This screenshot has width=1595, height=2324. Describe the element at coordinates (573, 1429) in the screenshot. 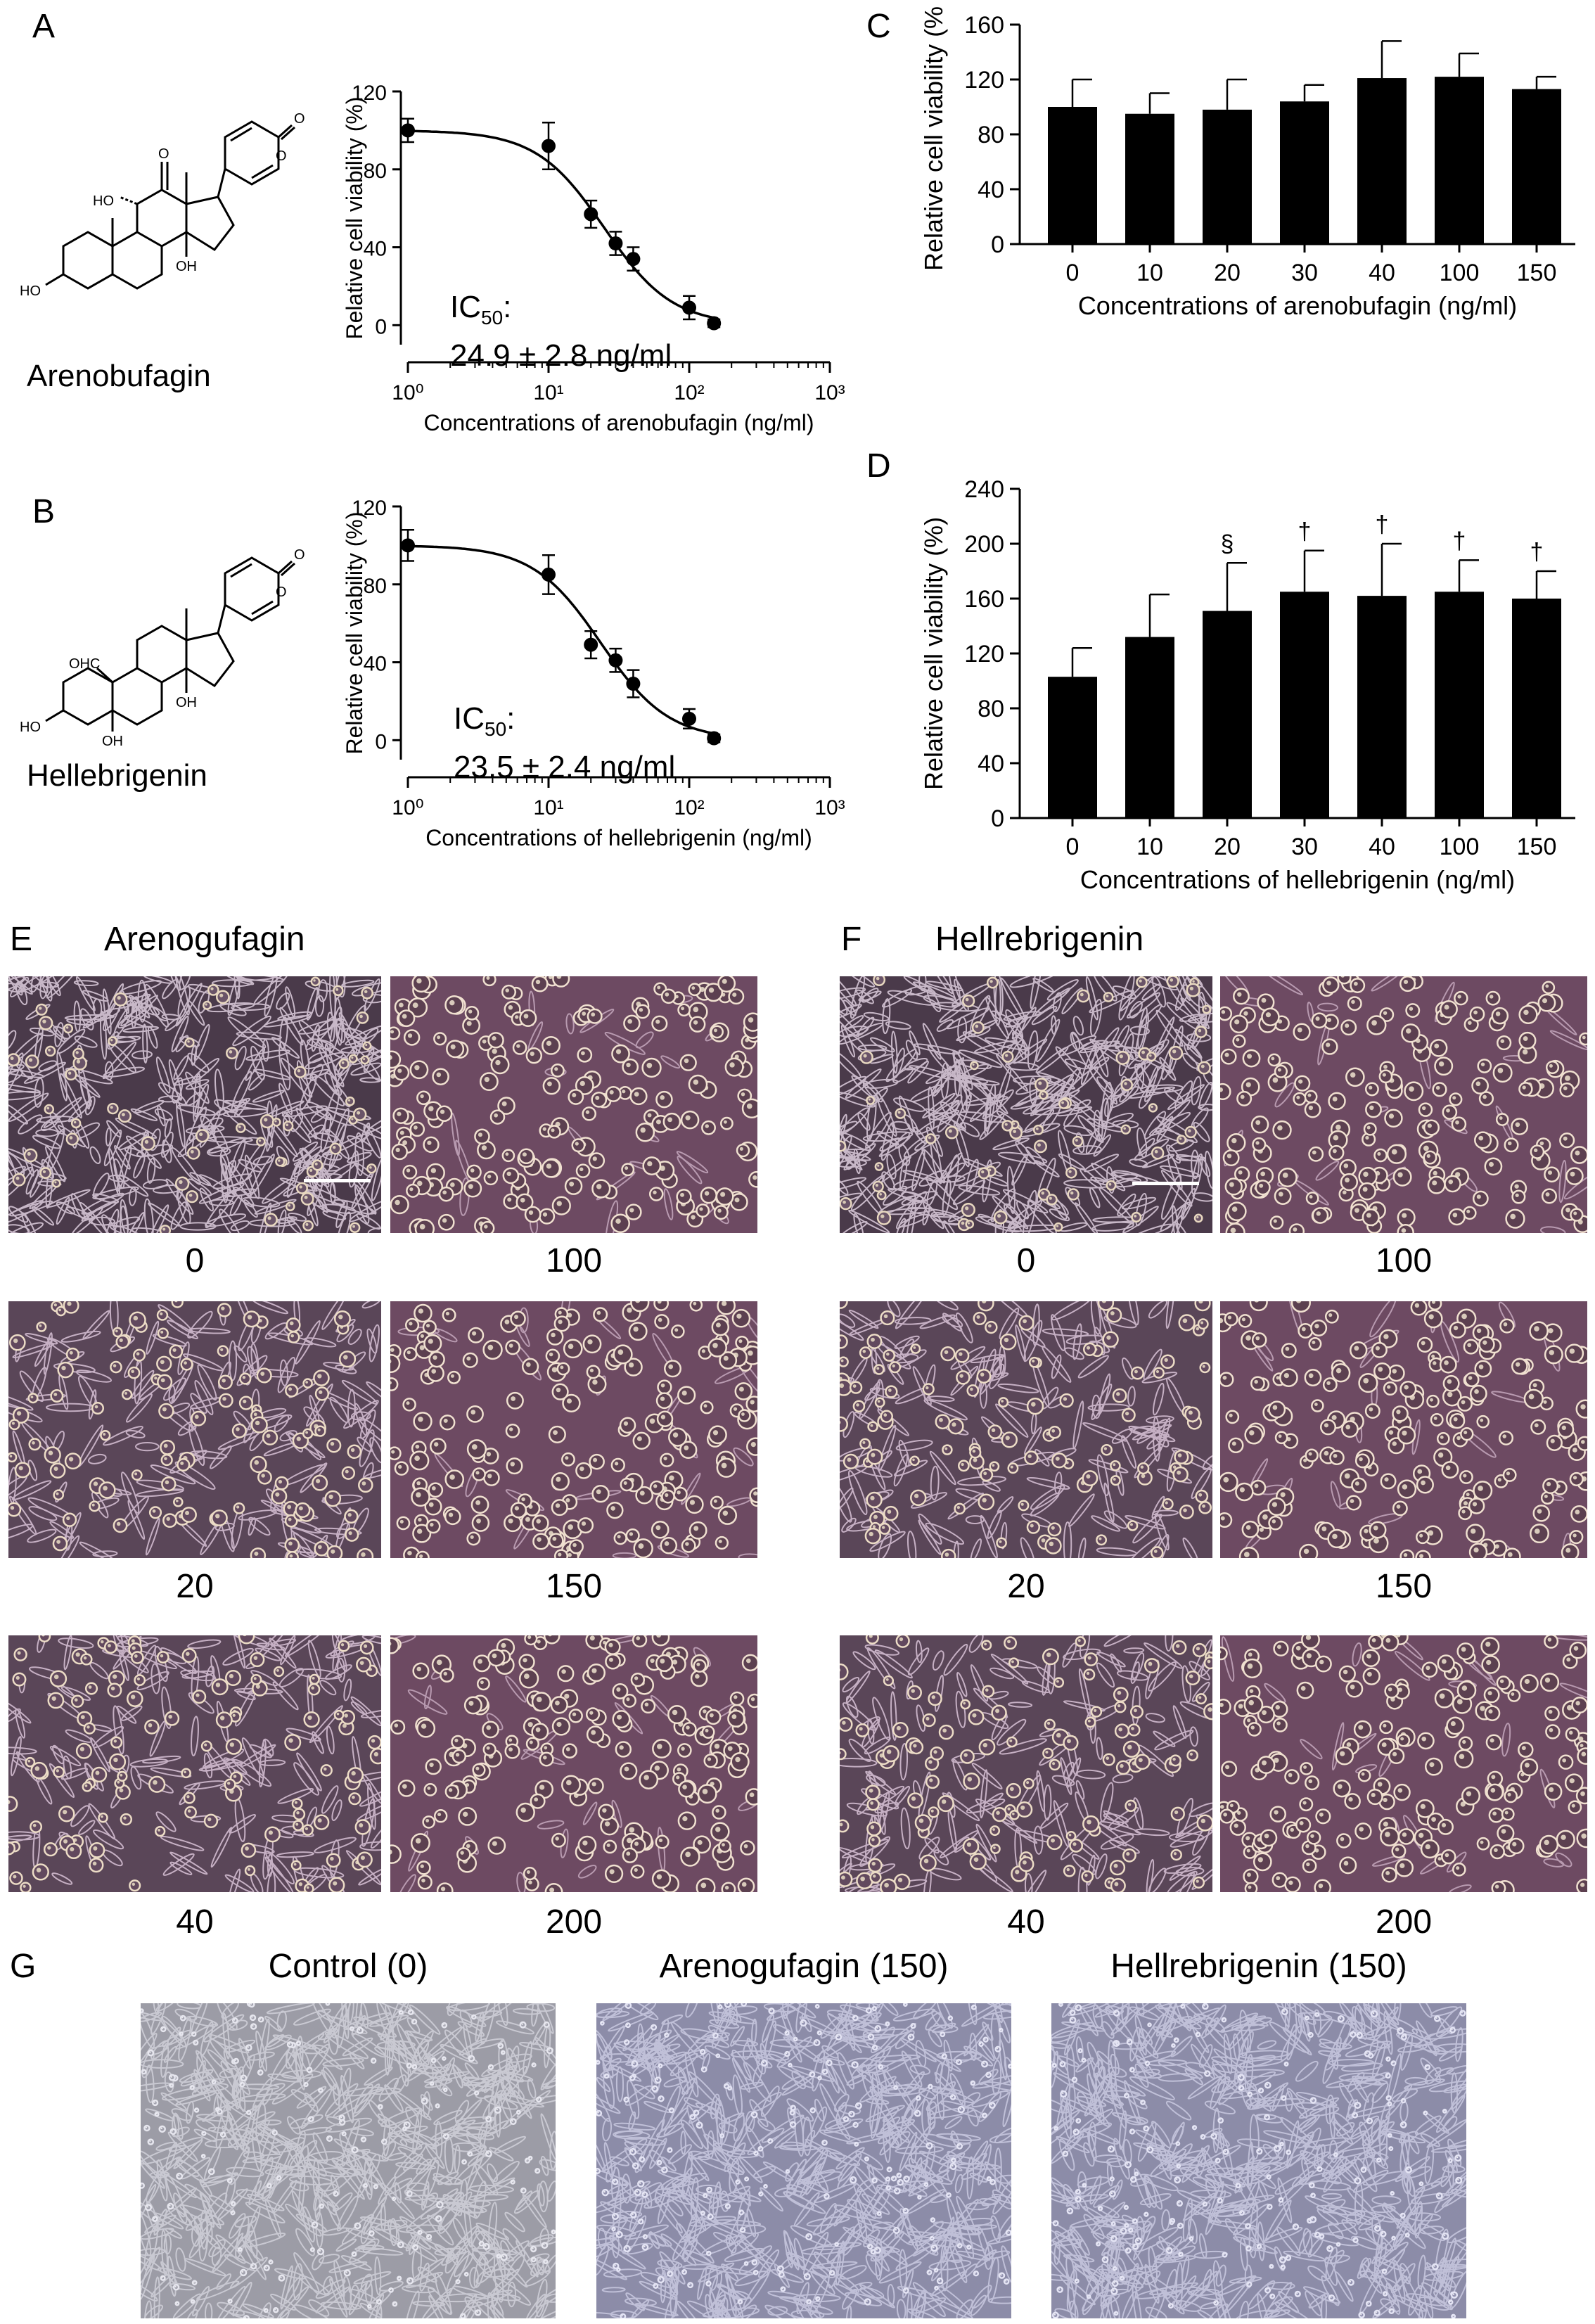

I see `micrograph-texture` at that location.